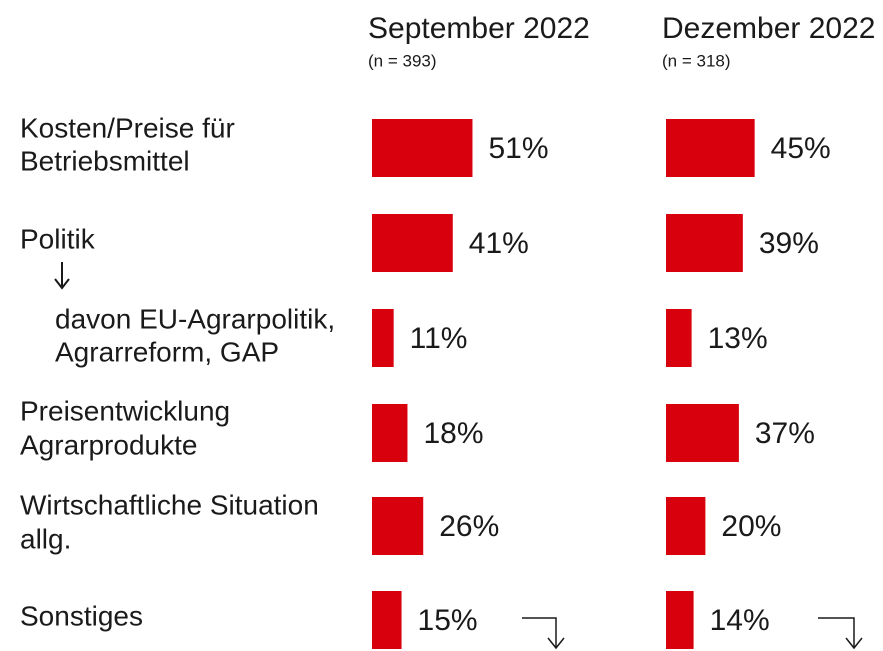 This screenshot has height=651, width=883. What do you see at coordinates (453, 433) in the screenshot?
I see `value-label: 18%` at bounding box center [453, 433].